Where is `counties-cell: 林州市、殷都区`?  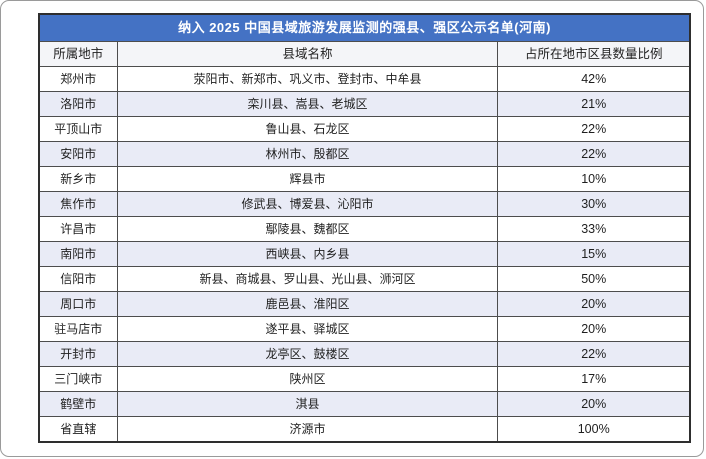 counties-cell: 林州市、殷都区 is located at coordinates (307, 154).